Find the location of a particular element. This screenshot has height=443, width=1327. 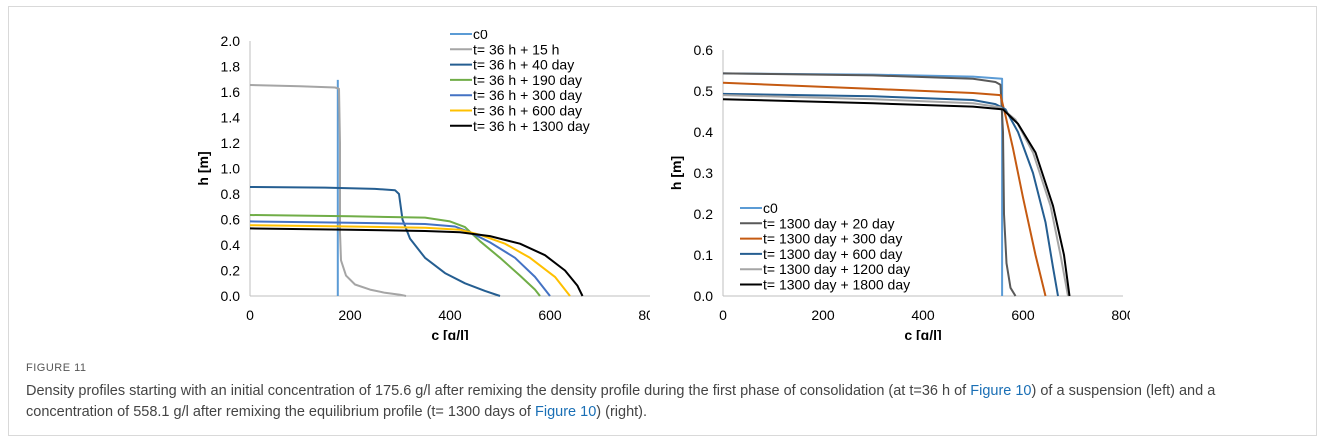

legend-label: t= 1300 day + 1200 day is located at coordinates (836, 269).